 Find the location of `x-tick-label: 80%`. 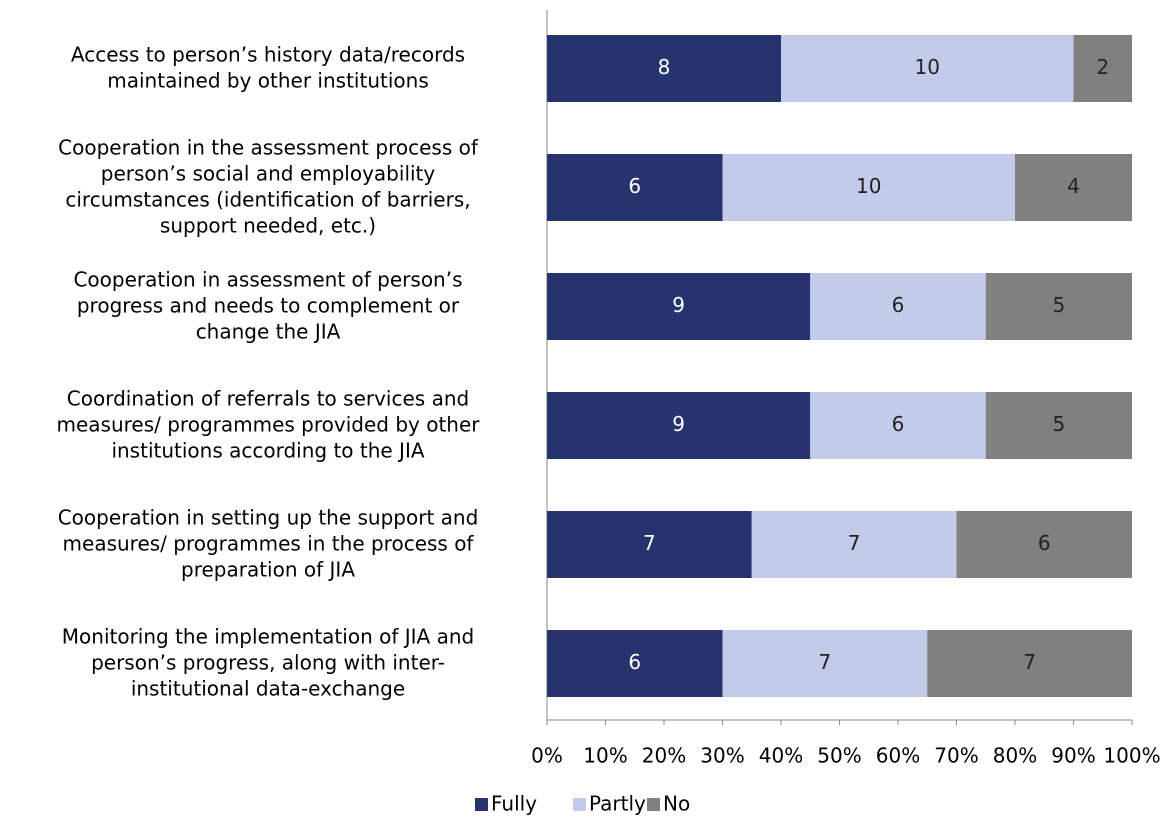

x-tick-label: 80% is located at coordinates (1015, 756).